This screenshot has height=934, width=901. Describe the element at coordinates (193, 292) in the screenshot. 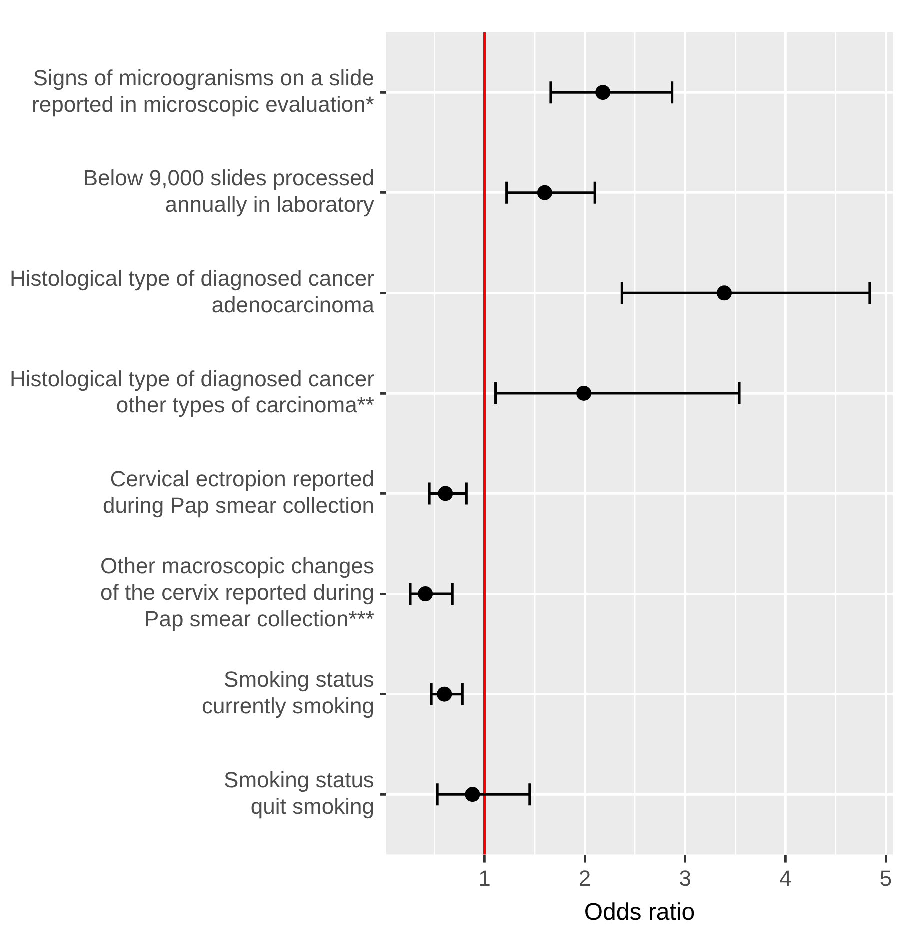

I see `y-tick-label: Histological type of diagnosed cancer adenocarcinoma` at that location.